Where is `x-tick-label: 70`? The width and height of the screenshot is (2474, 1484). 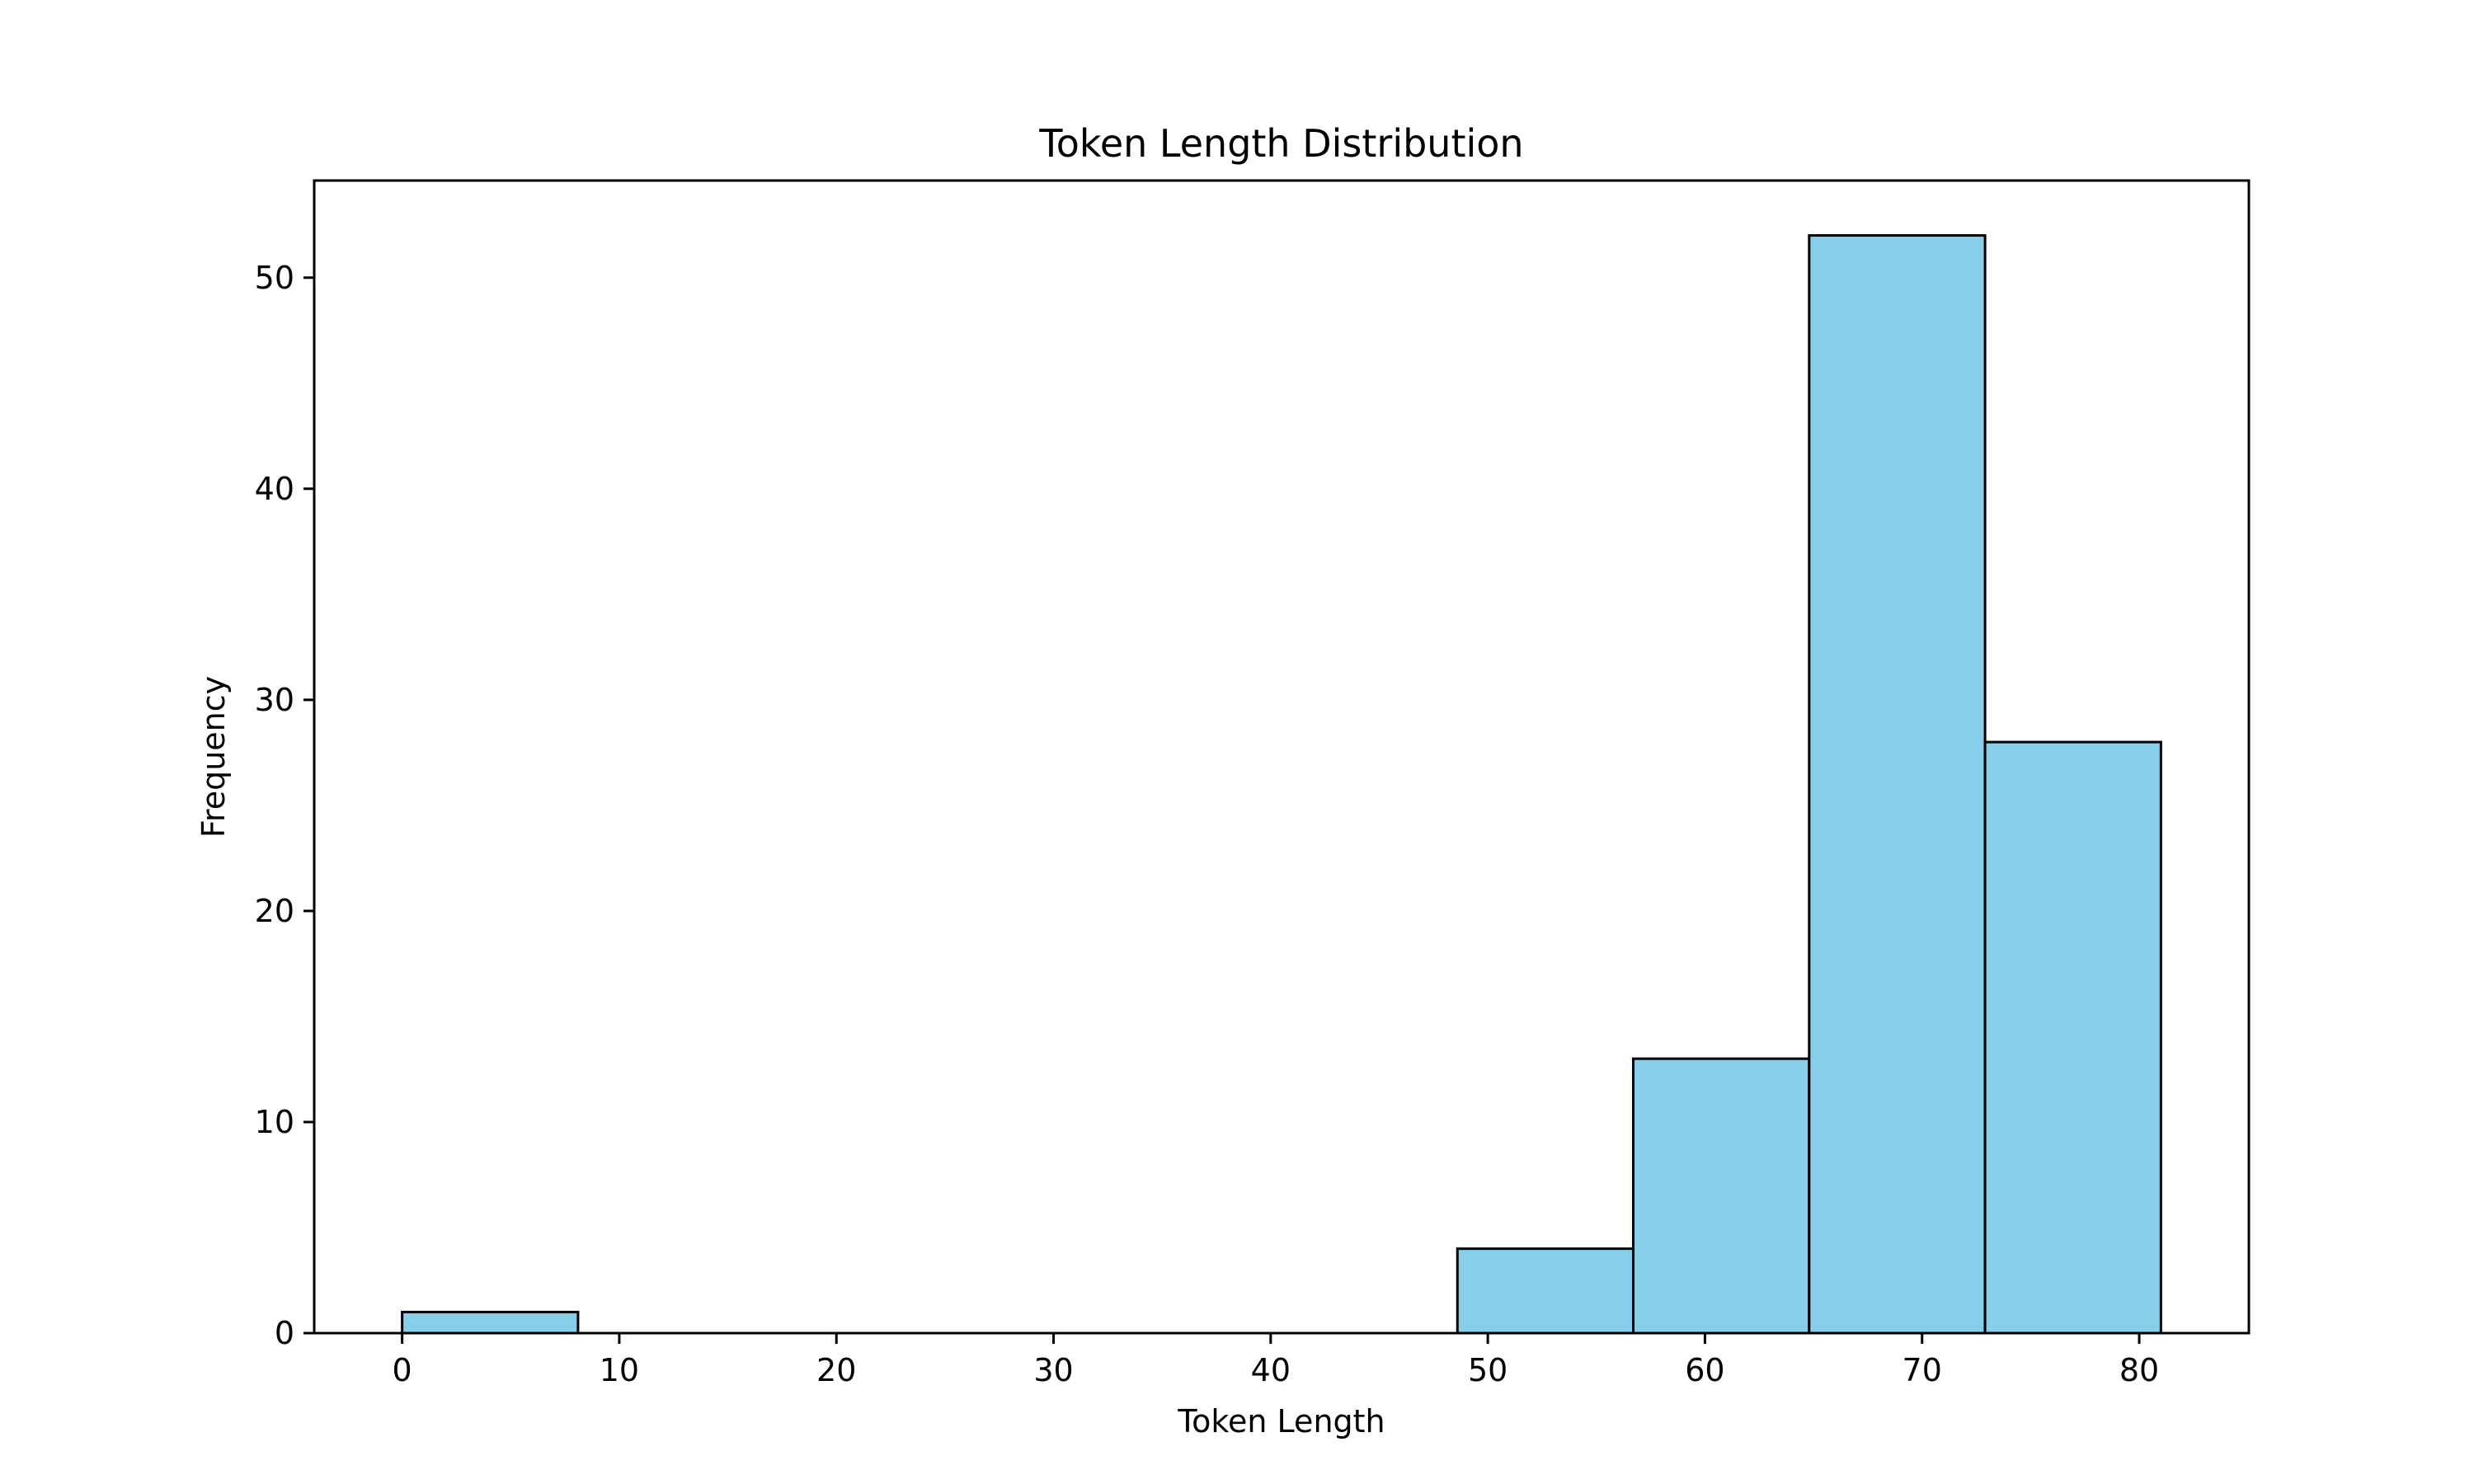
x-tick-label: 70 is located at coordinates (1922, 1370).